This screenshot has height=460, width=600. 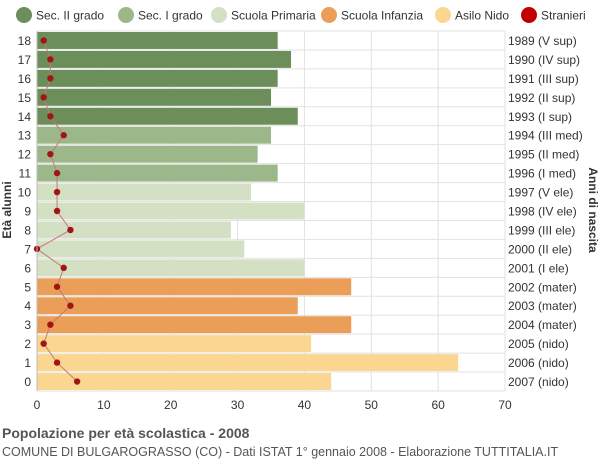 What do you see at coordinates (542, 212) in the screenshot?
I see `birth-year-label: 1998 (IV ele)` at bounding box center [542, 212].